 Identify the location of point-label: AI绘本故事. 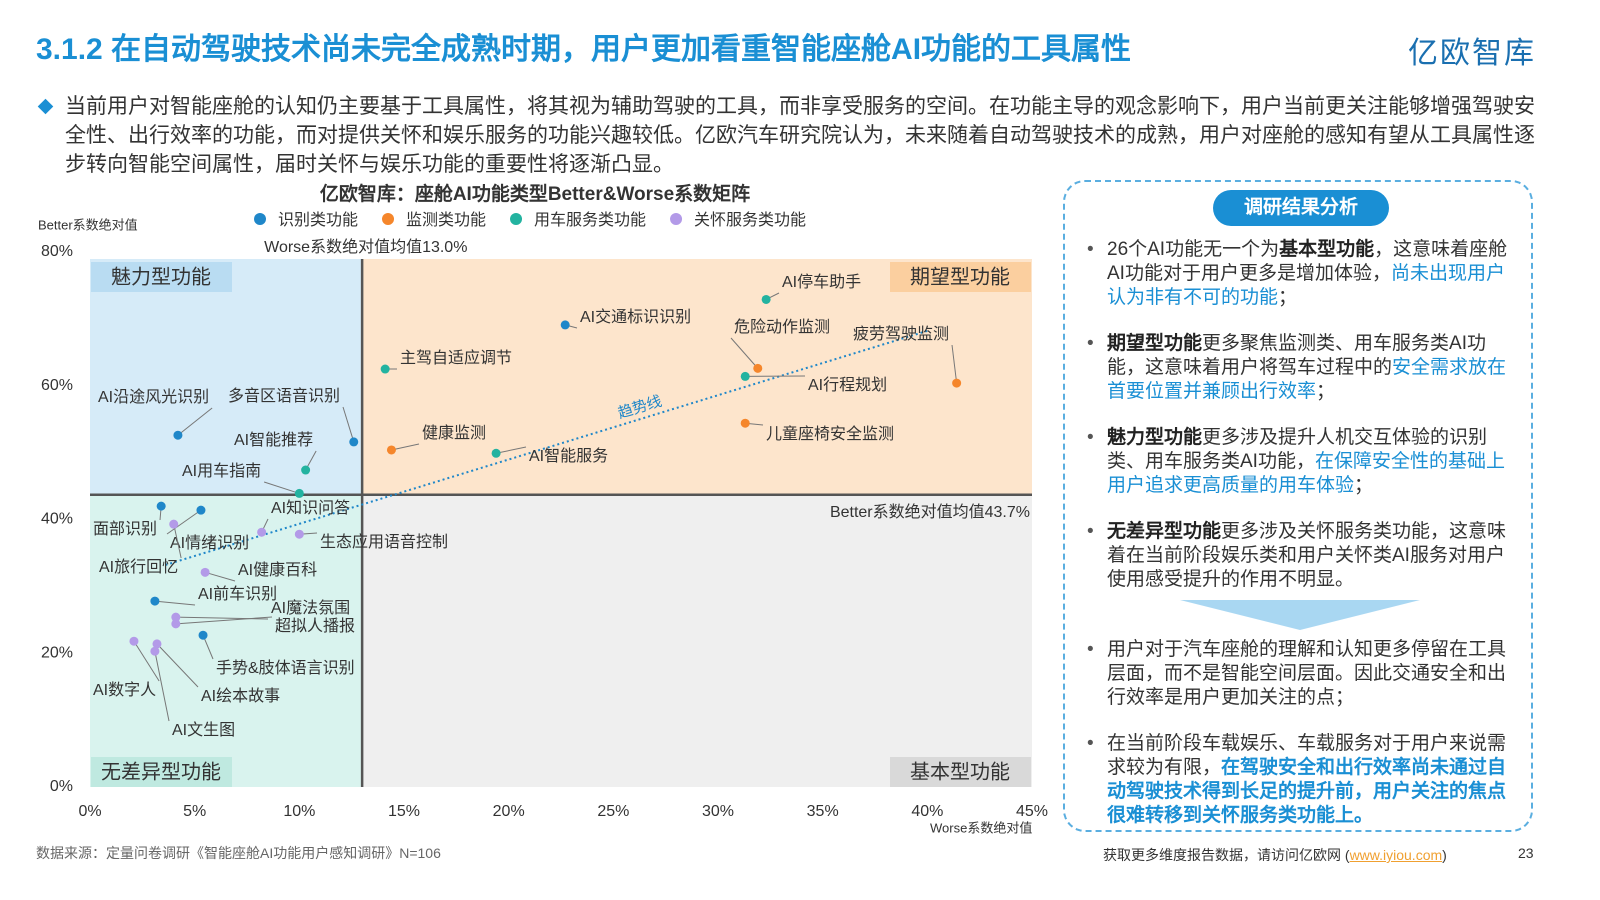
(240, 696).